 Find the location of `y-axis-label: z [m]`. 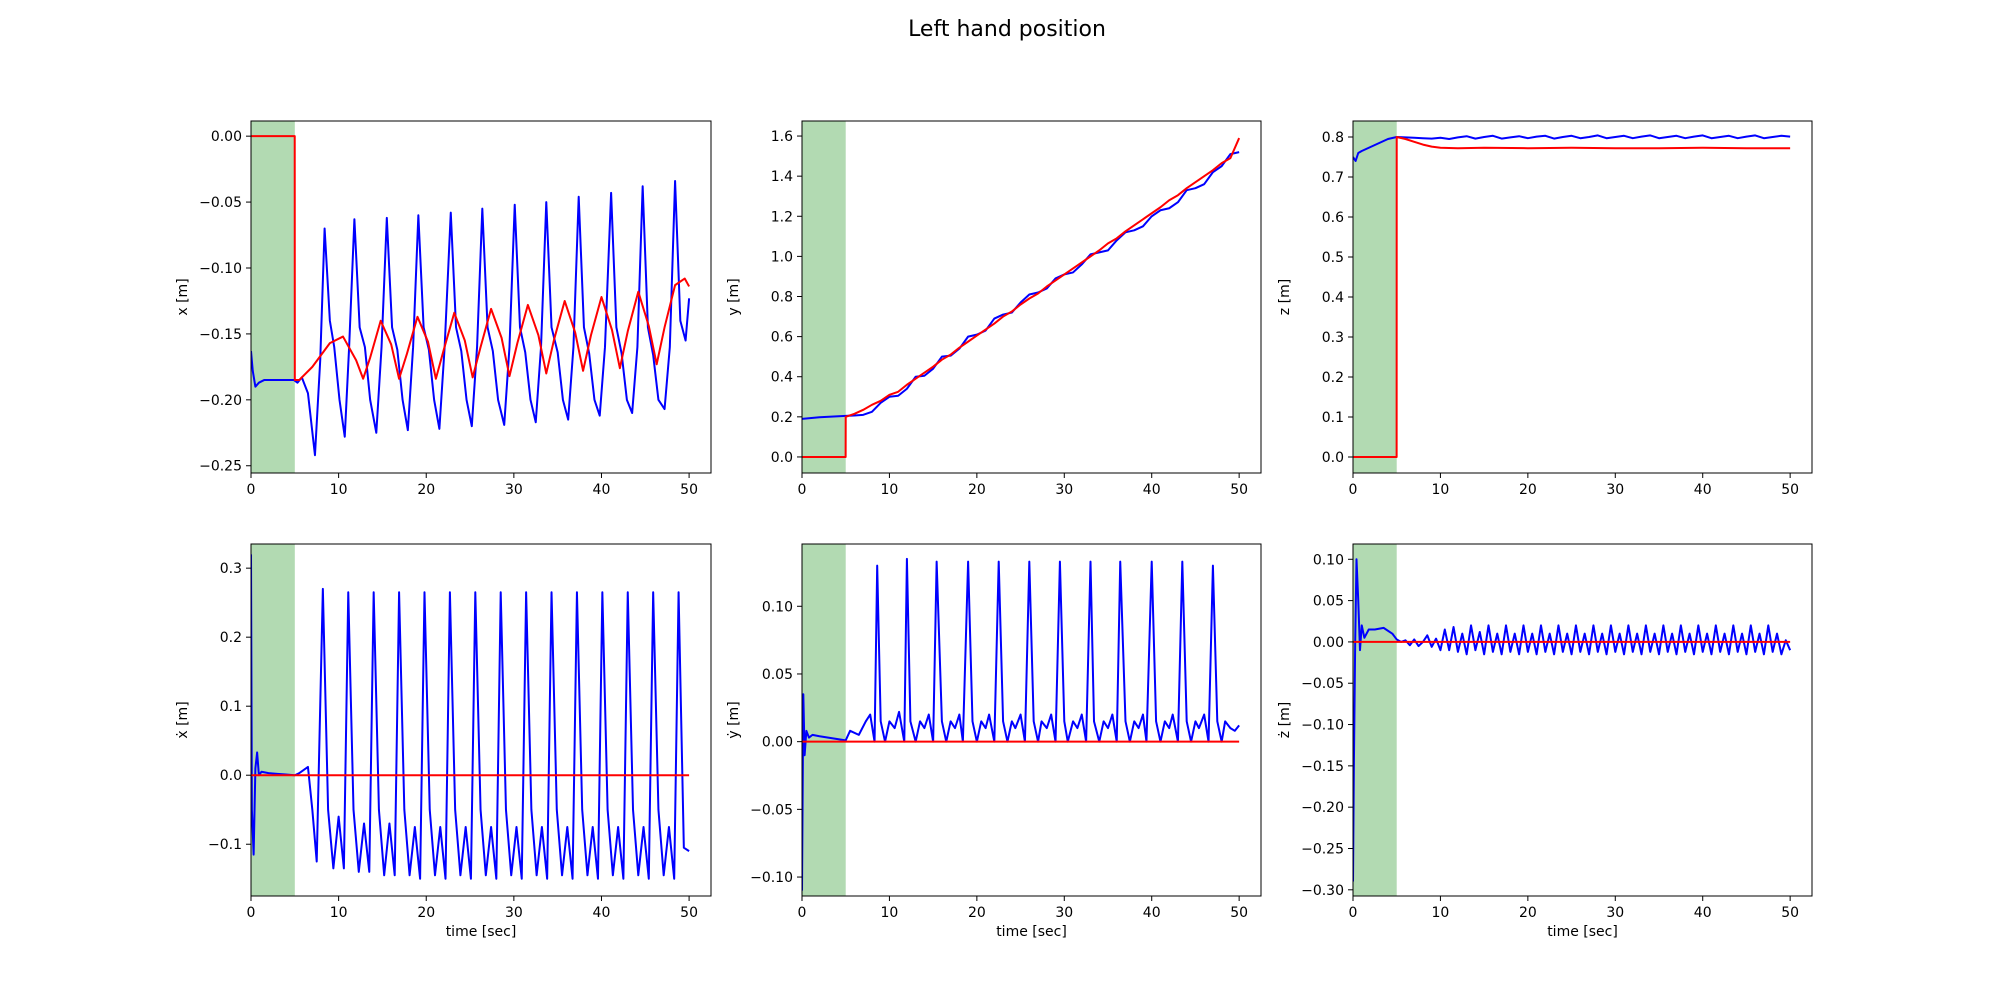

y-axis-label: z [m] is located at coordinates (1285, 297).